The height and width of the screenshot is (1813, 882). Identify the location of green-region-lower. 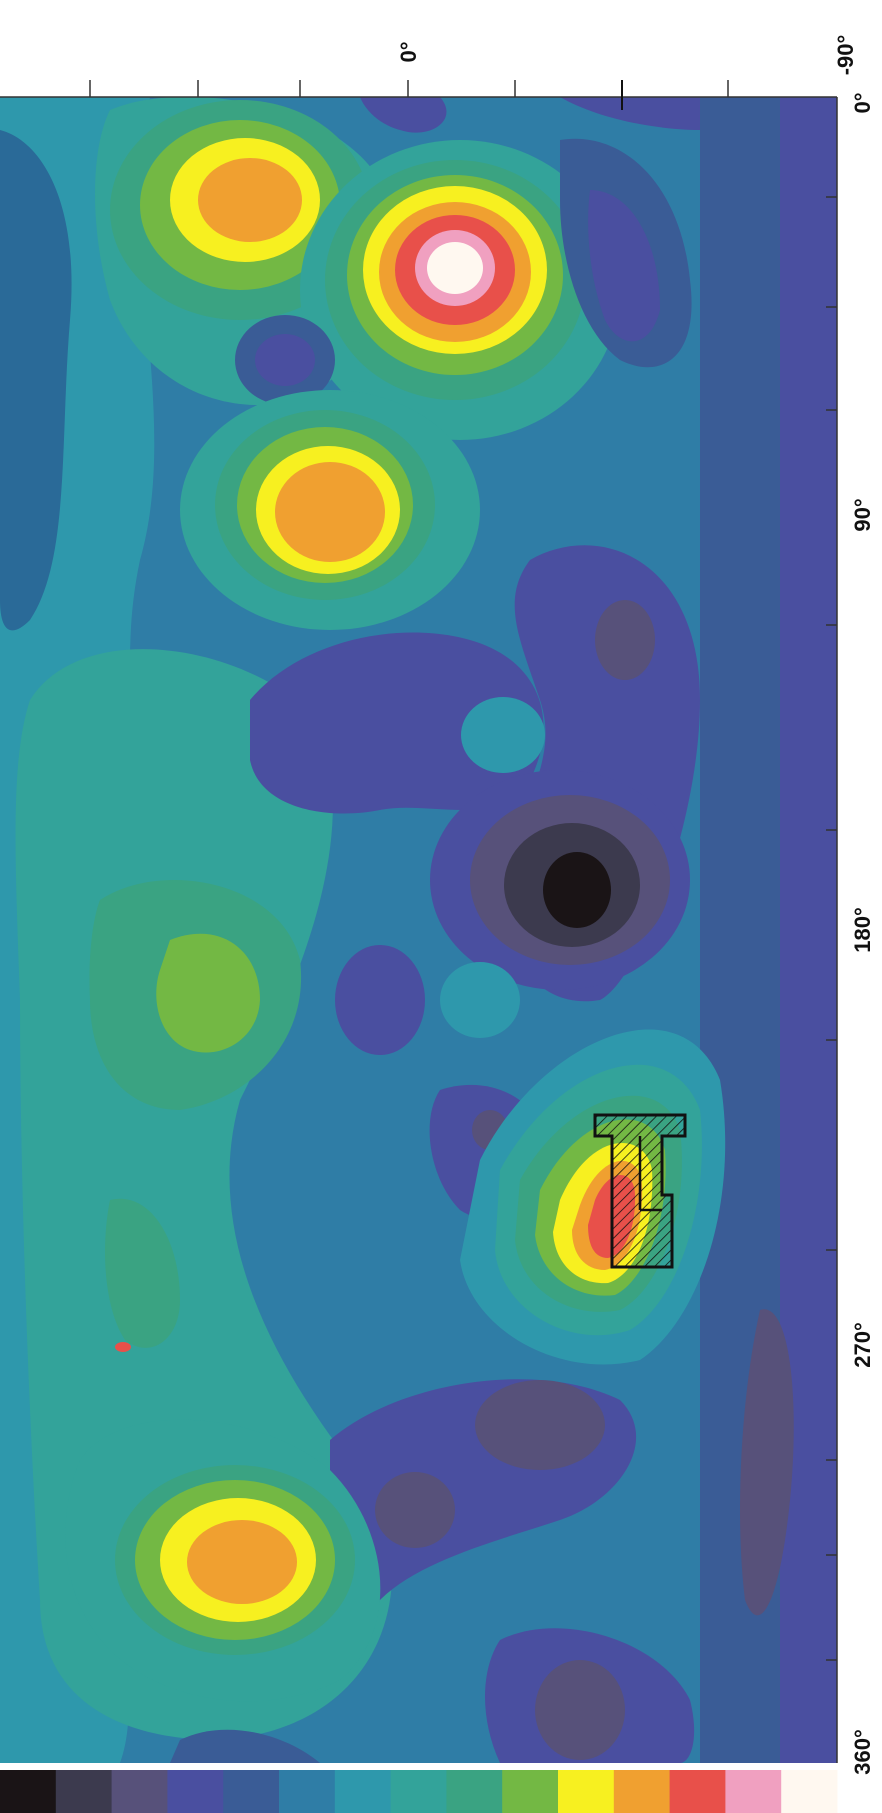
(142, 1273).